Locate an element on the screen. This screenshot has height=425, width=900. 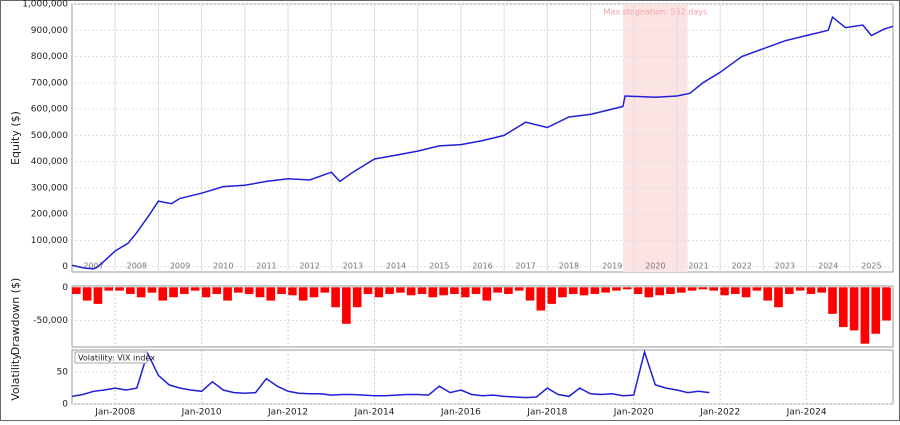
x-tick-label: 2023 is located at coordinates (785, 266).